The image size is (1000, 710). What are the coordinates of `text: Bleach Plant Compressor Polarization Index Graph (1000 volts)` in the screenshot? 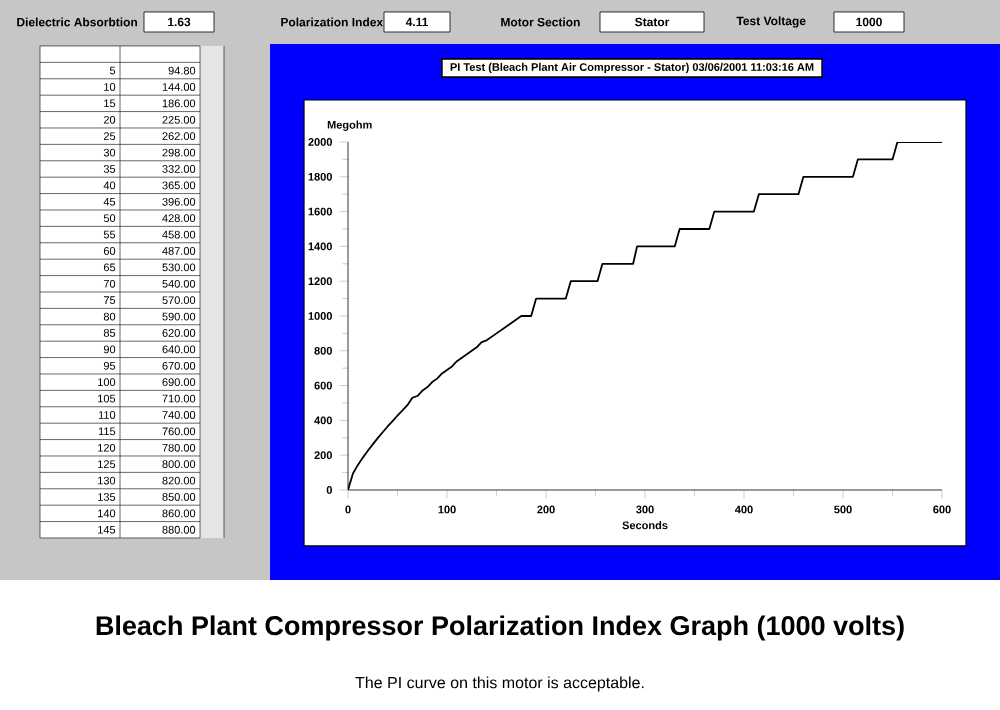 It's located at (500, 628).